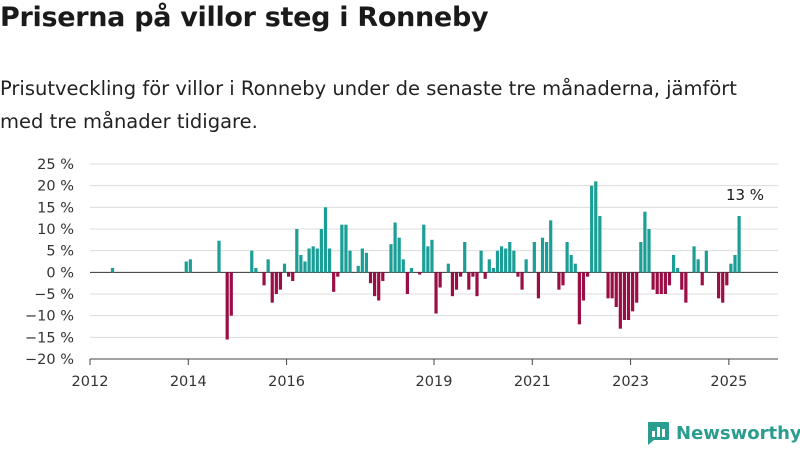 The image size is (800, 450). What do you see at coordinates (738, 433) in the screenshot?
I see `brand-name: Newsworthy` at bounding box center [738, 433].